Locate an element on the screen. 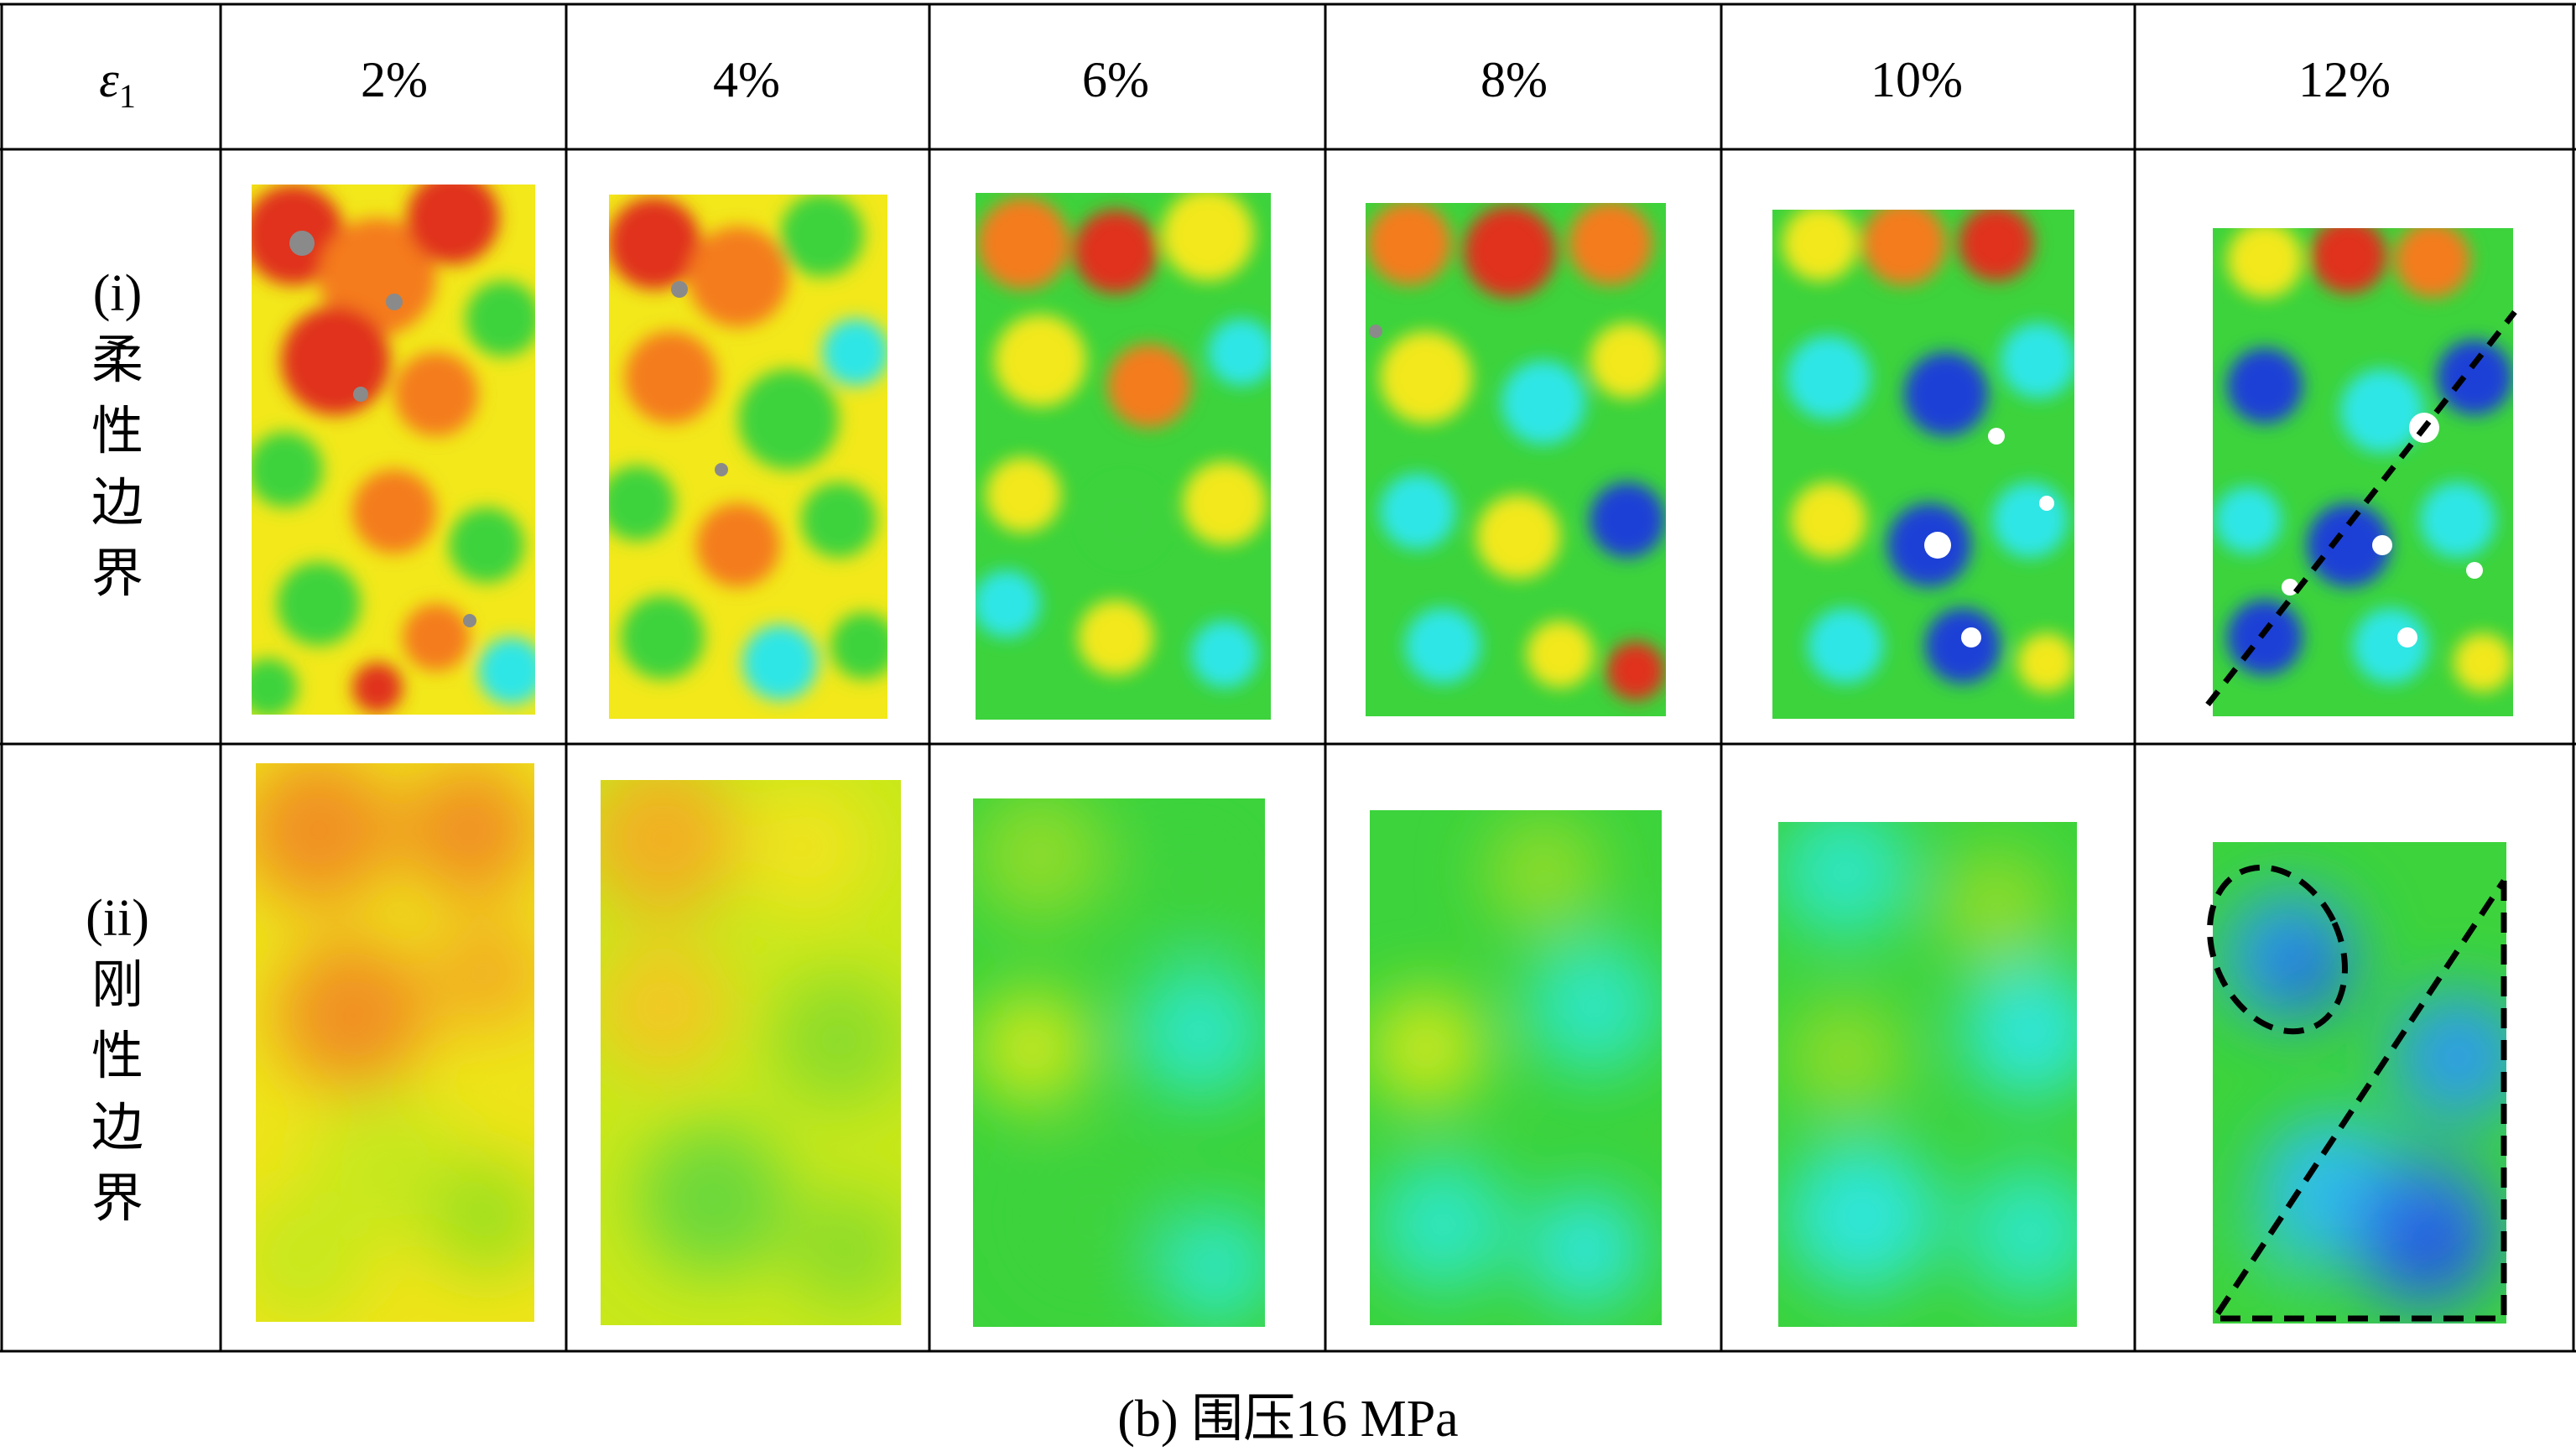  localized-zone-ellipse is located at coordinates (2277, 949).